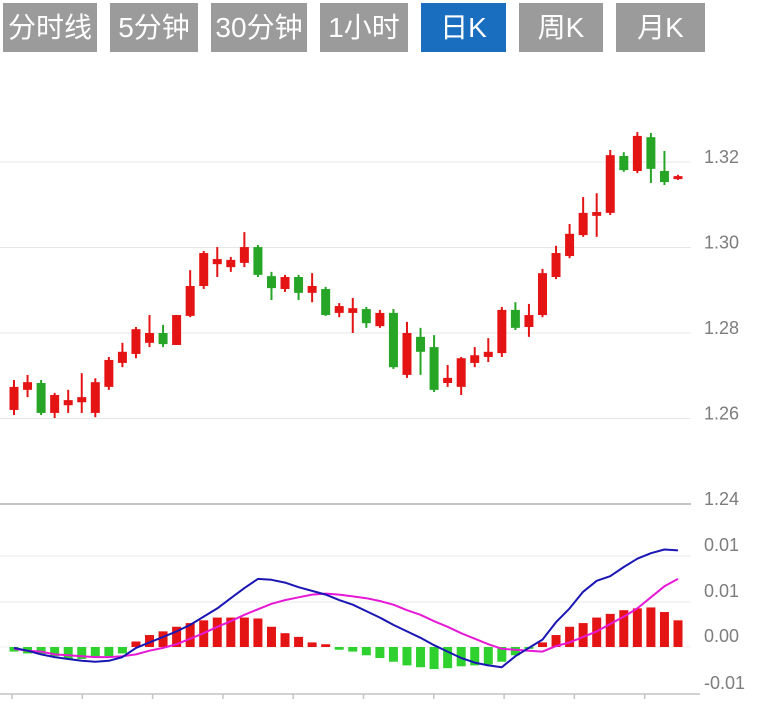  I want to click on price-axis-label: 1.30, so click(721, 243).